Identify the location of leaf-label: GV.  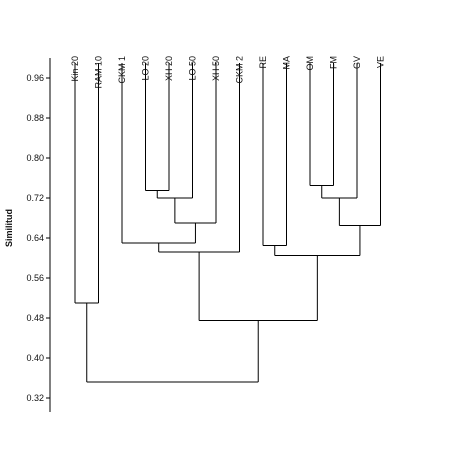
(357, 62).